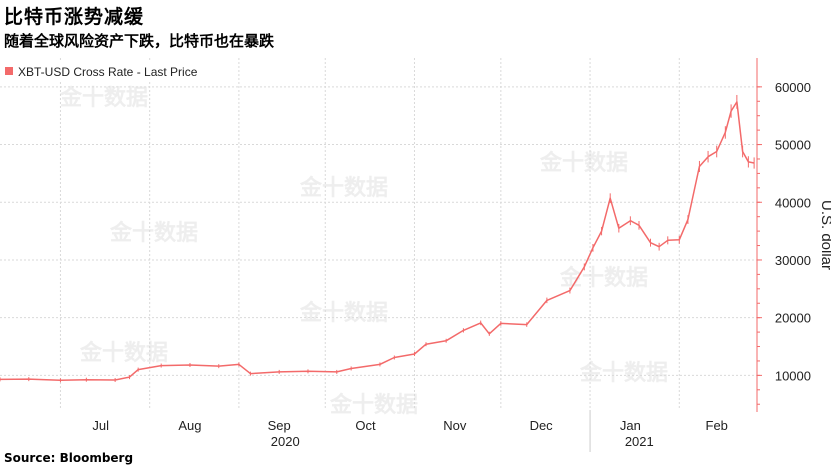 This screenshot has width=831, height=467. I want to click on x-tick-label: Feb, so click(717, 425).